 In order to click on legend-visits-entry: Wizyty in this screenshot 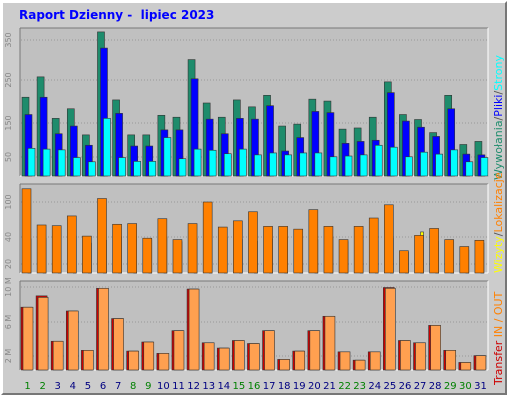, I will do `click(498, 254)`.